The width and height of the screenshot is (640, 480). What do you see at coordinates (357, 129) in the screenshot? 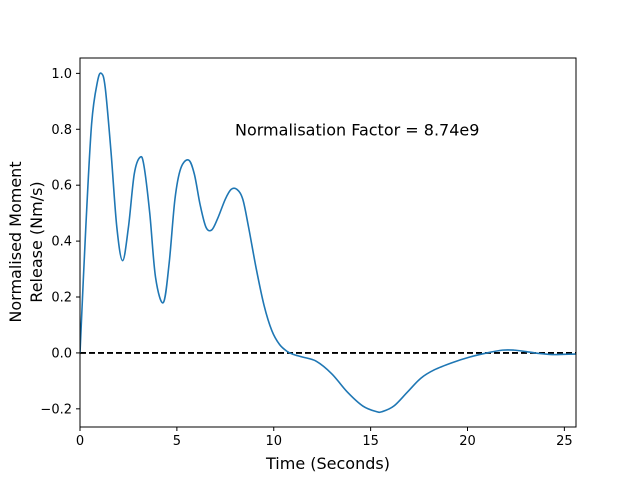
I see `normalisation-annotation: Normalisation Factor = 8.74e9` at bounding box center [357, 129].